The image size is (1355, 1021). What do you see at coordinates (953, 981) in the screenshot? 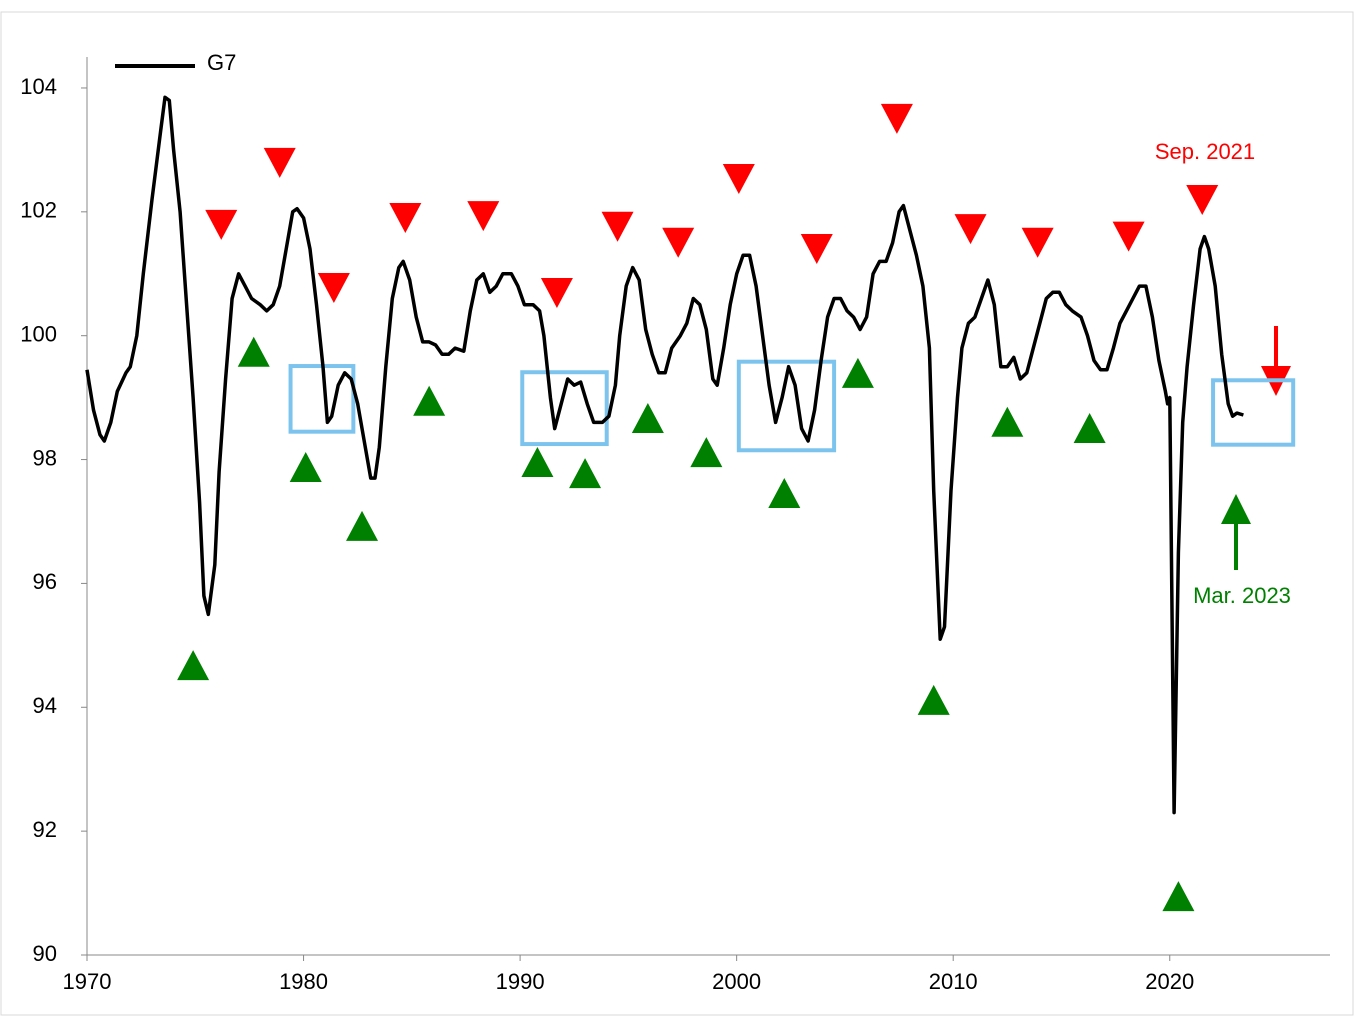
I see `x-tick-label: 2010` at bounding box center [953, 981].